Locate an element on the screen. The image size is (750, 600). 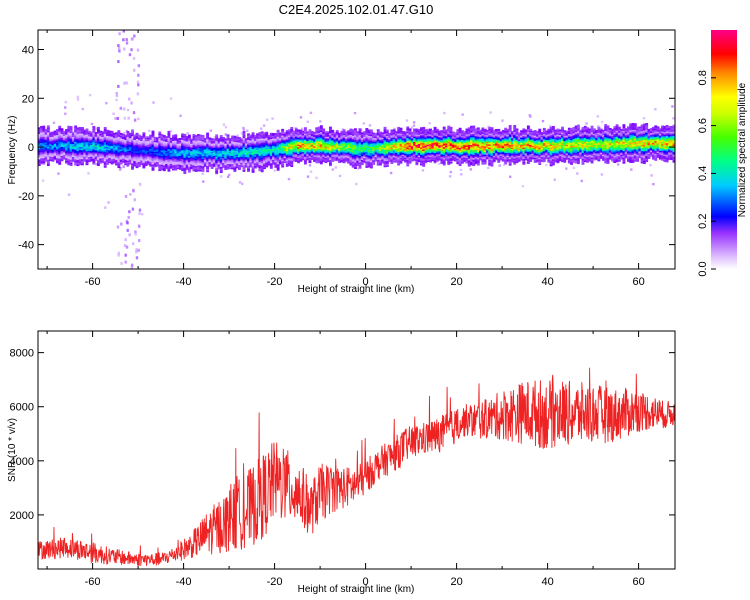
spectrogram-column-speckle is located at coordinates (138, 75).